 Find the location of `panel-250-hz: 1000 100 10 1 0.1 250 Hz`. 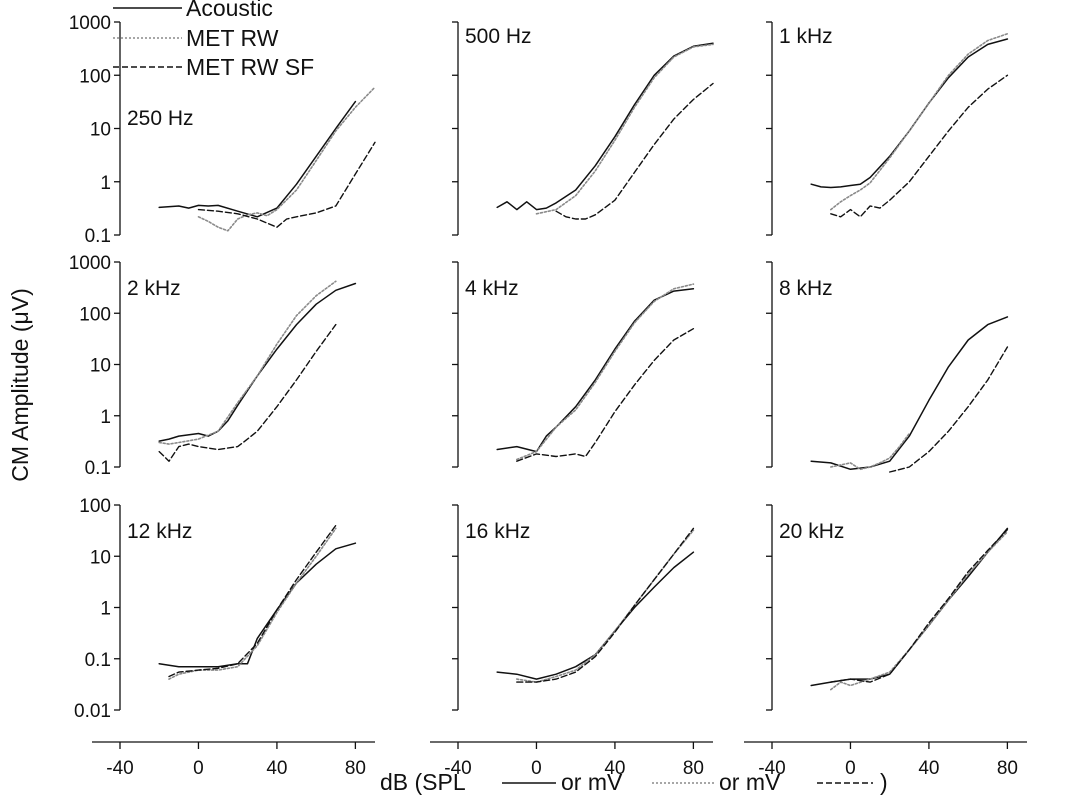

panel-250-hz: 1000 100 10 1 0.1 250 Hz is located at coordinates (222, 130).